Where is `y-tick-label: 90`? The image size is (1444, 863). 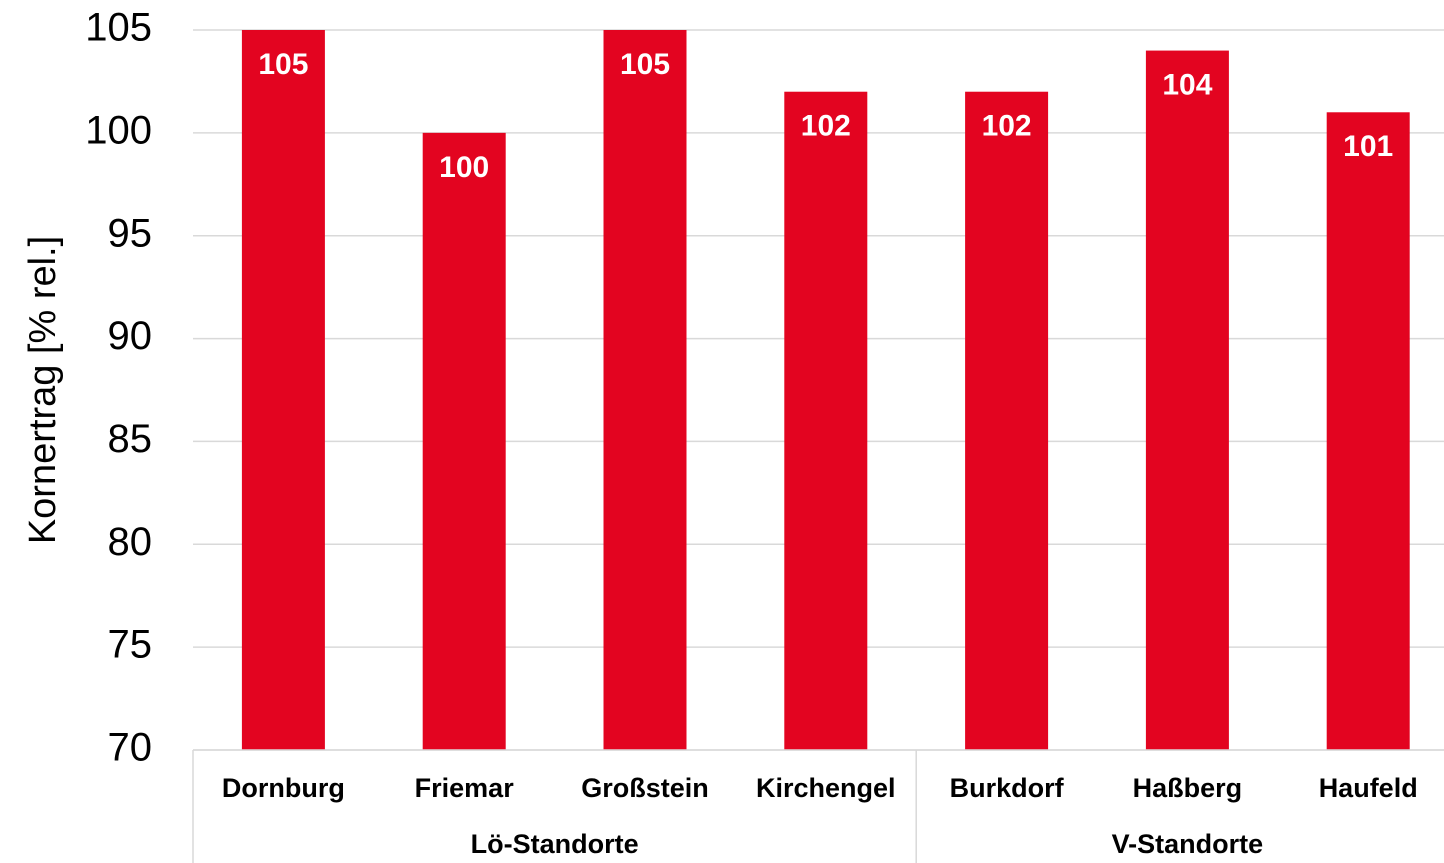
y-tick-label: 90 is located at coordinates (130, 336).